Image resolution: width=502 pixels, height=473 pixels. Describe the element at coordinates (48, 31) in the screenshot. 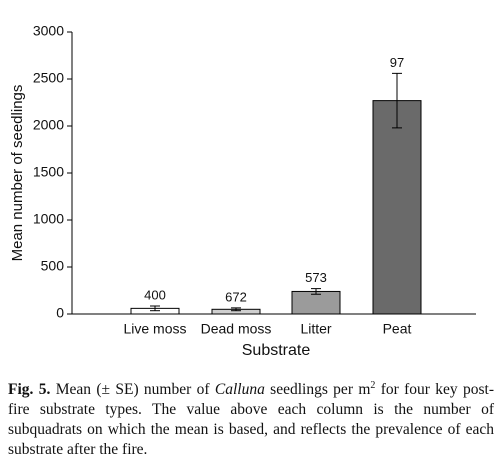

I see `y-tick-label: 3000` at that location.